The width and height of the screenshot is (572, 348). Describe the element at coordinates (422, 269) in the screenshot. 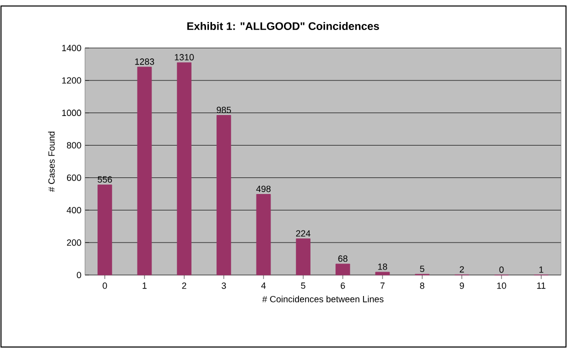

I see `data-label: 5` at that location.